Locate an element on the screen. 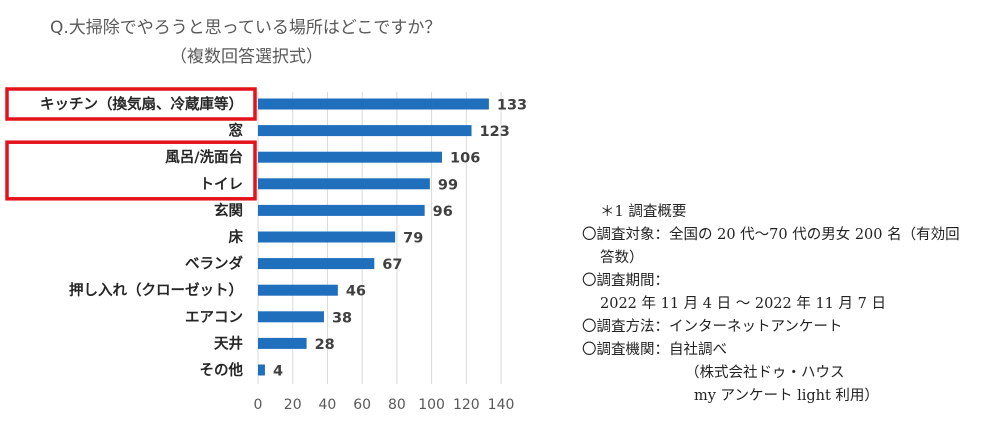  x-tick-label: 100 is located at coordinates (431, 405).